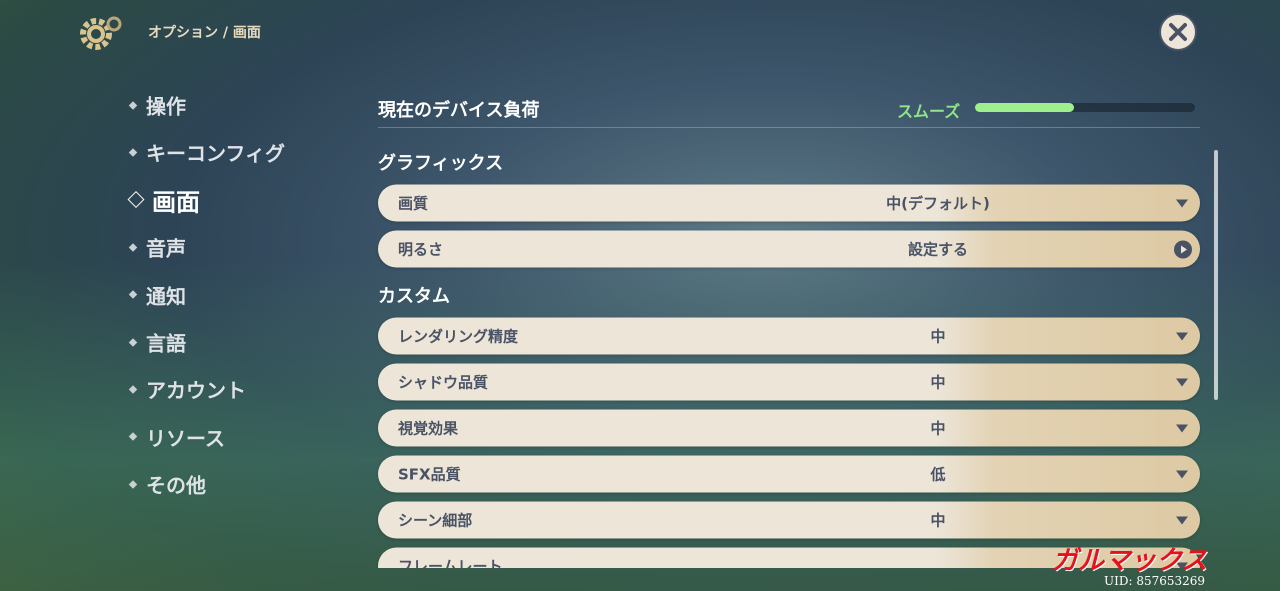 This screenshot has height=591, width=1280. I want to click on load-bar-track, so click(1085, 107).